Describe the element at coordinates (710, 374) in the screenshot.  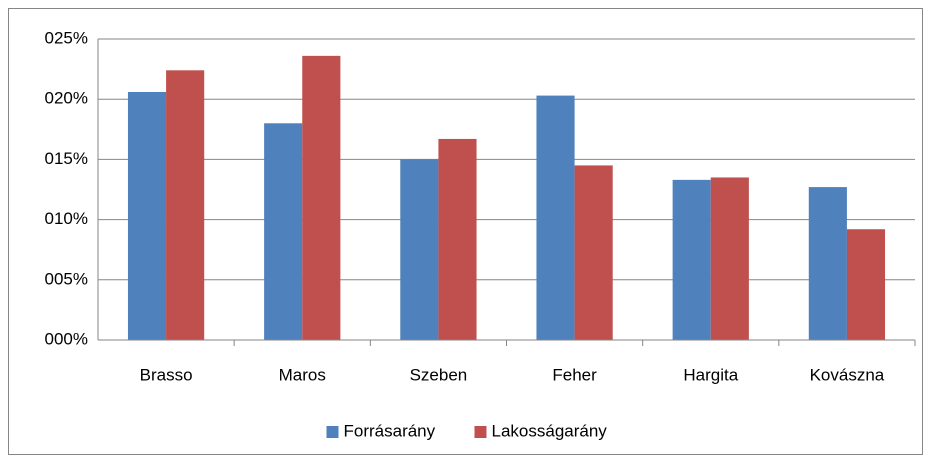
I see `x-tick-label: Hargita` at that location.